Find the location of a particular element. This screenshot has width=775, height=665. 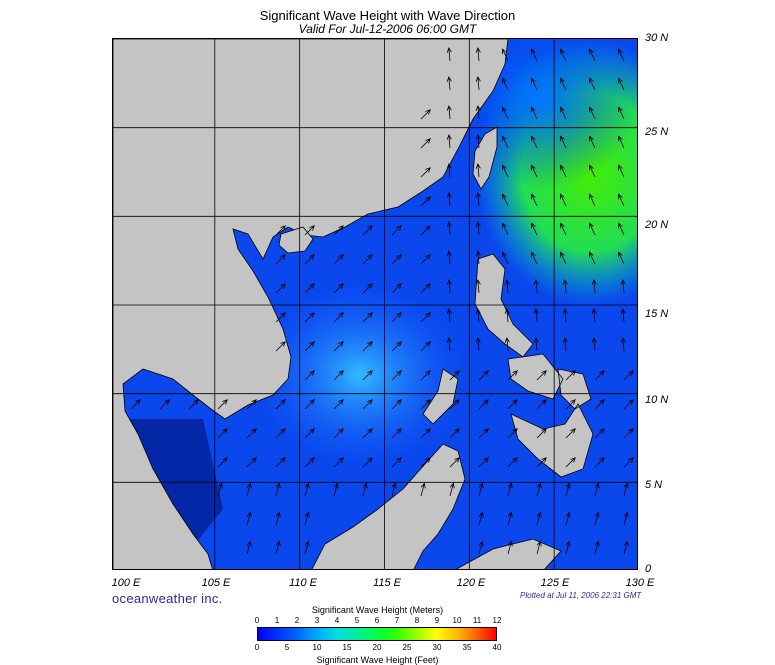

legend-tick-feet: 35 is located at coordinates (467, 647).